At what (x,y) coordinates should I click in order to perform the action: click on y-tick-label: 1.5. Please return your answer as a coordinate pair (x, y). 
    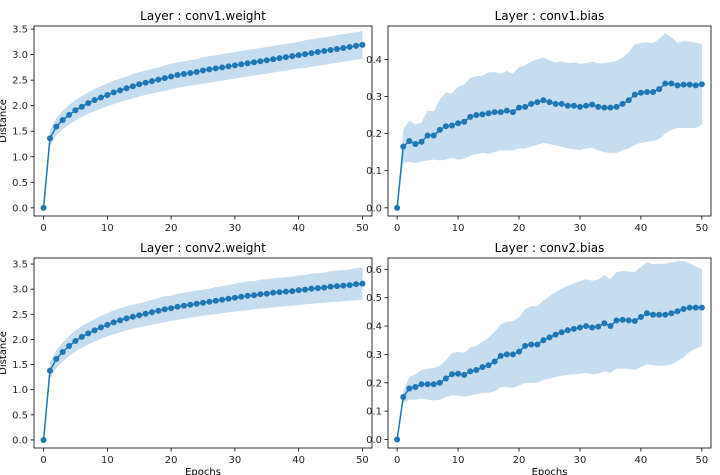
    Looking at the image, I should click on (20, 365).